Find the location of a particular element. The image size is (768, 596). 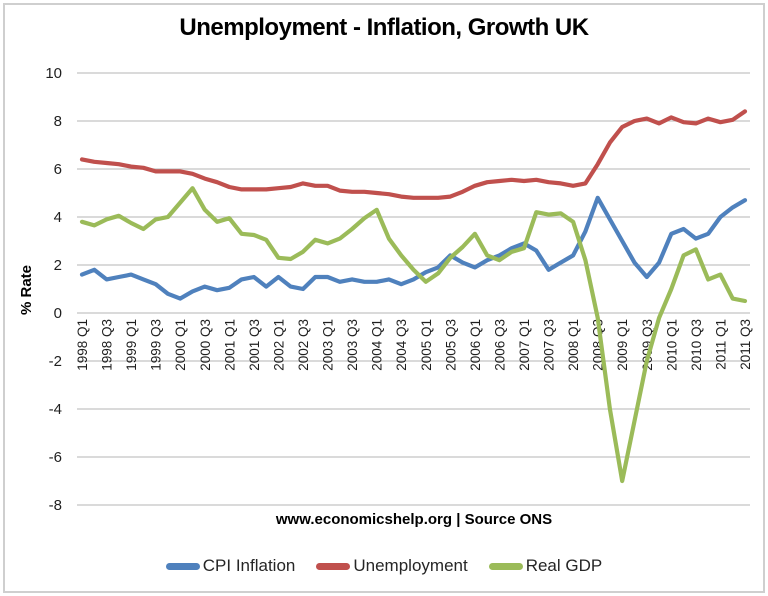

chart-legend: CPI Inflation Unemployment Real GDP is located at coordinates (384, 566).